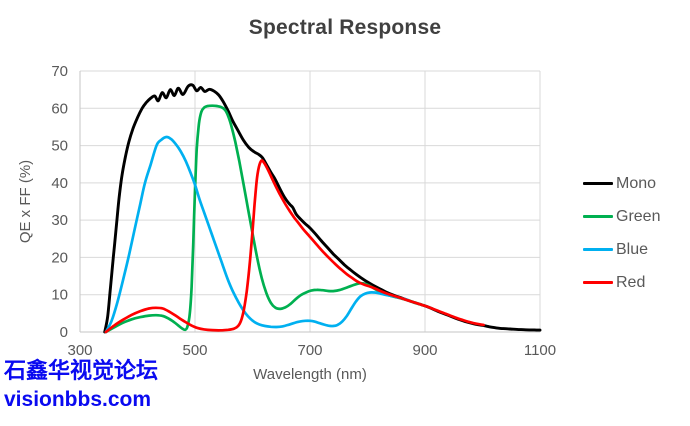  What do you see at coordinates (636, 183) in the screenshot?
I see `legend-label-mono: Mono` at bounding box center [636, 183].